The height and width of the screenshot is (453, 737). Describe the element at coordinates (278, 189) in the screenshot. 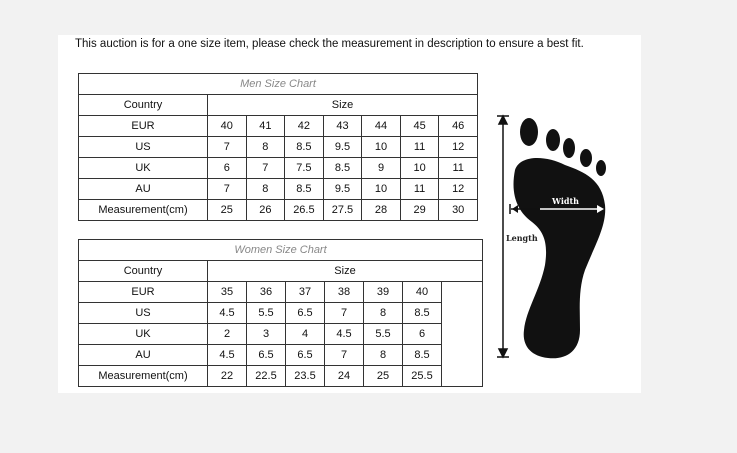

I see `table-row: AU 7 8 8.5 9.5 10 11 12` at that location.